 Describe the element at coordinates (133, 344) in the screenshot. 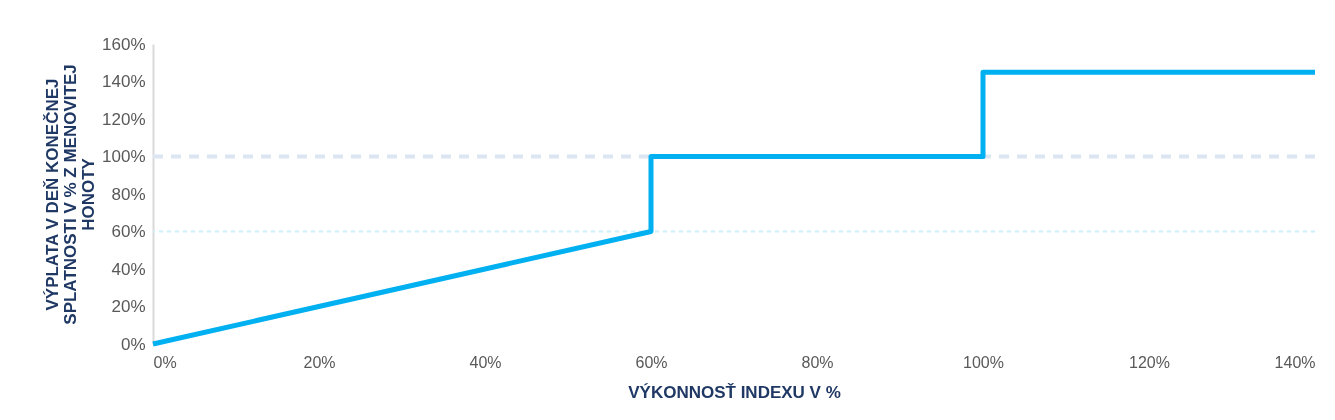

I see `y-tick-label: 0%` at that location.